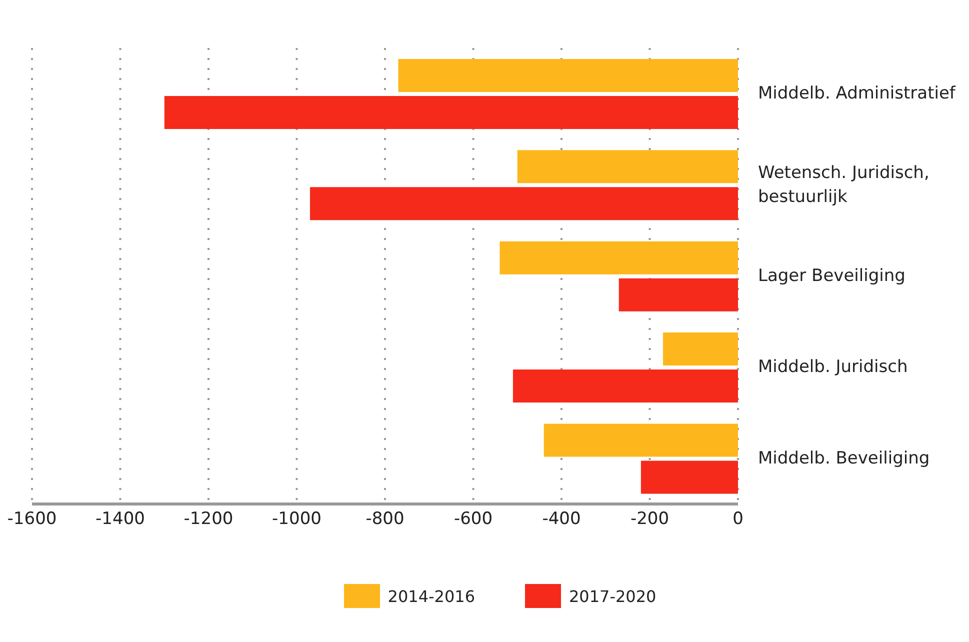 This screenshot has height=642, width=969. What do you see at coordinates (209, 519) in the screenshot?
I see `x-tick-label: -1200` at bounding box center [209, 519].